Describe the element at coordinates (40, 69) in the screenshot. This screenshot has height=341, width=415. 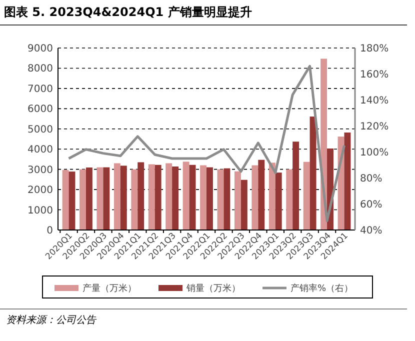
I see `y-tick-label: 8000` at that location.